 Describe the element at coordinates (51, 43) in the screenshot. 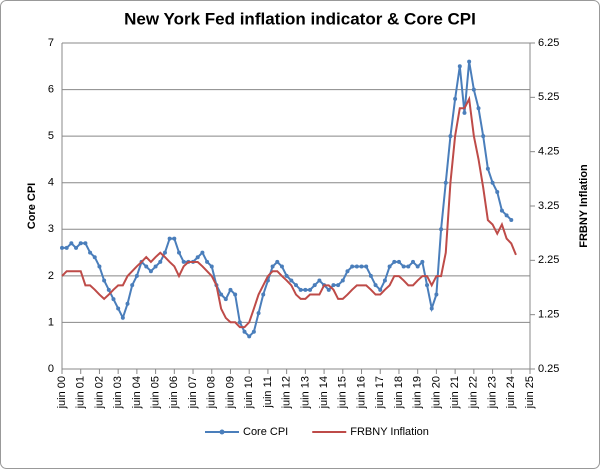

I see `y-tick-label: 7` at that location.